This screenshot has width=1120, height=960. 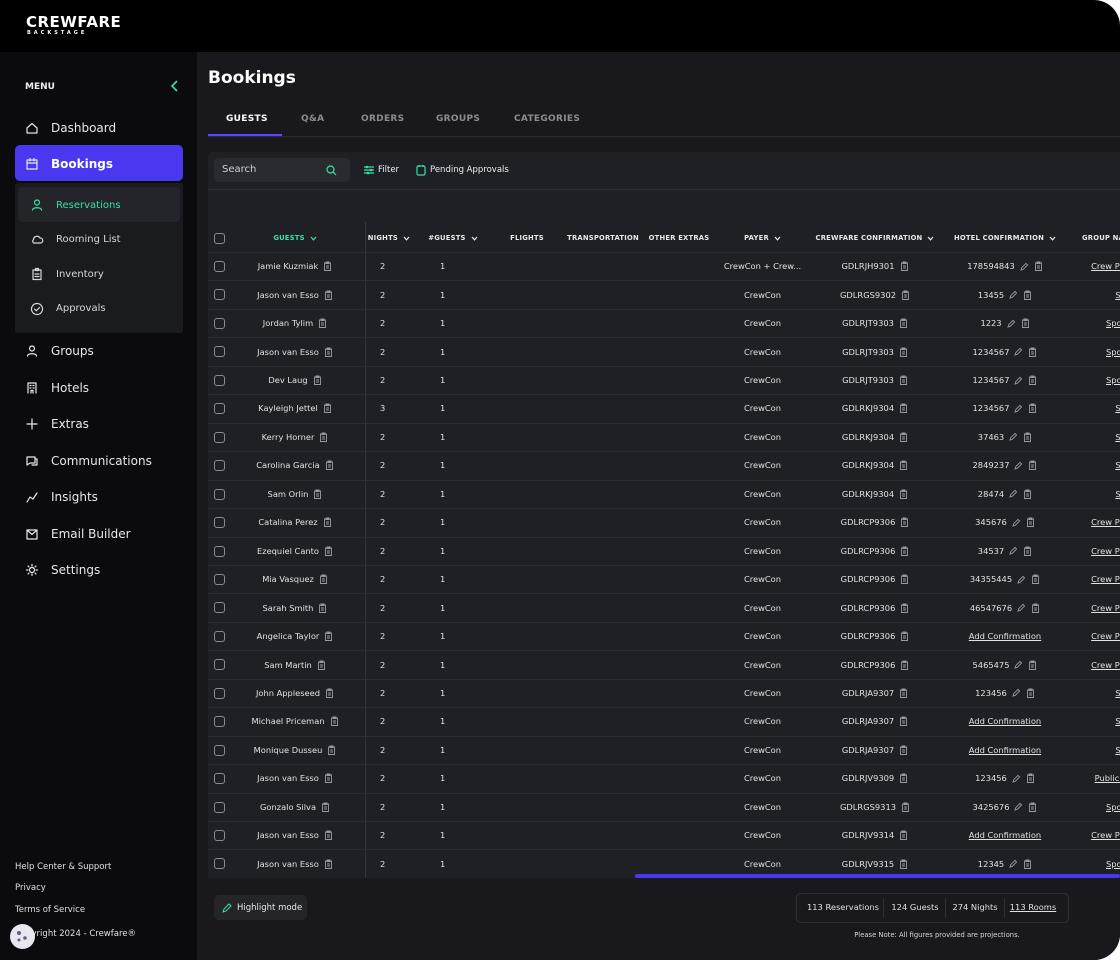 What do you see at coordinates (1033, 907) in the screenshot?
I see `stat: 113 Rooms` at bounding box center [1033, 907].